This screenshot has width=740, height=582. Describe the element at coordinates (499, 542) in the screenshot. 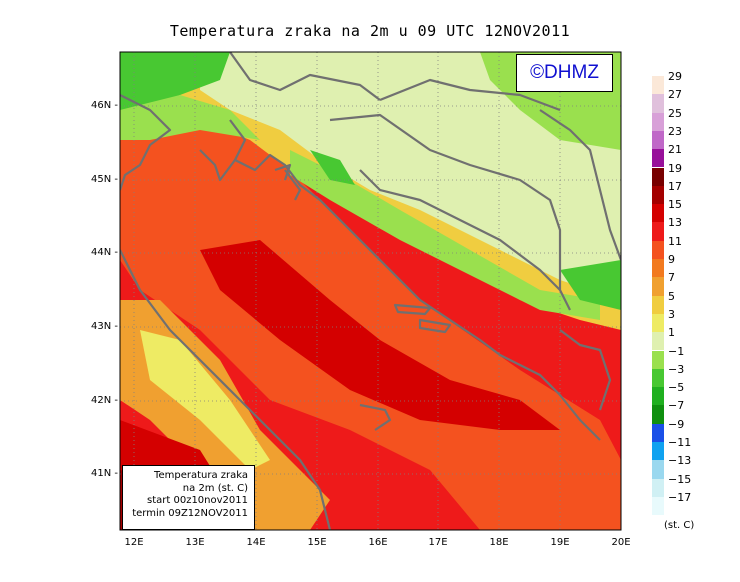

I see `lon-label: 18E` at that location.